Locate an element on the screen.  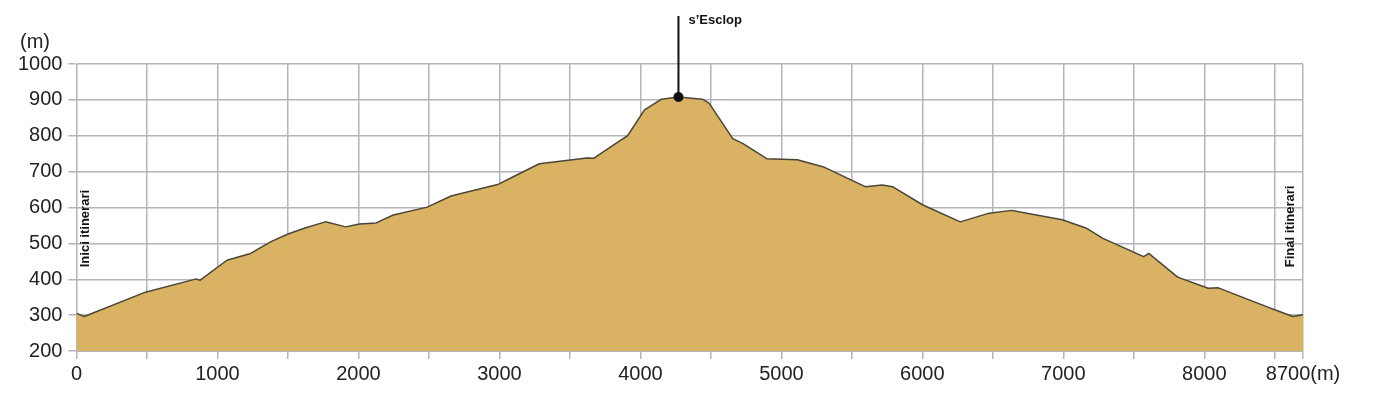
x-tick-label: 4000 is located at coordinates (640, 372).